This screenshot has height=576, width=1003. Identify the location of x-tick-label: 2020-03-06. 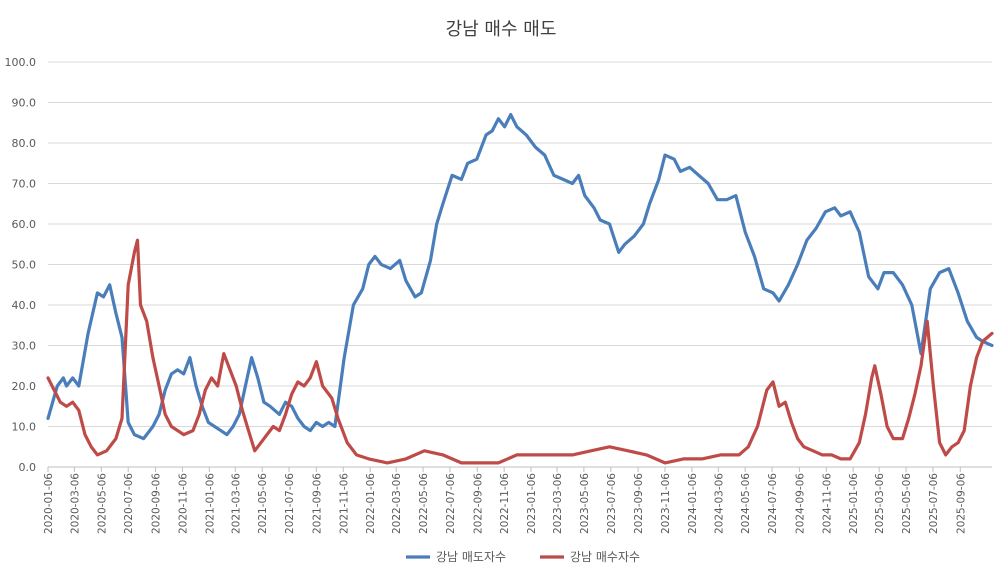
(75, 503).